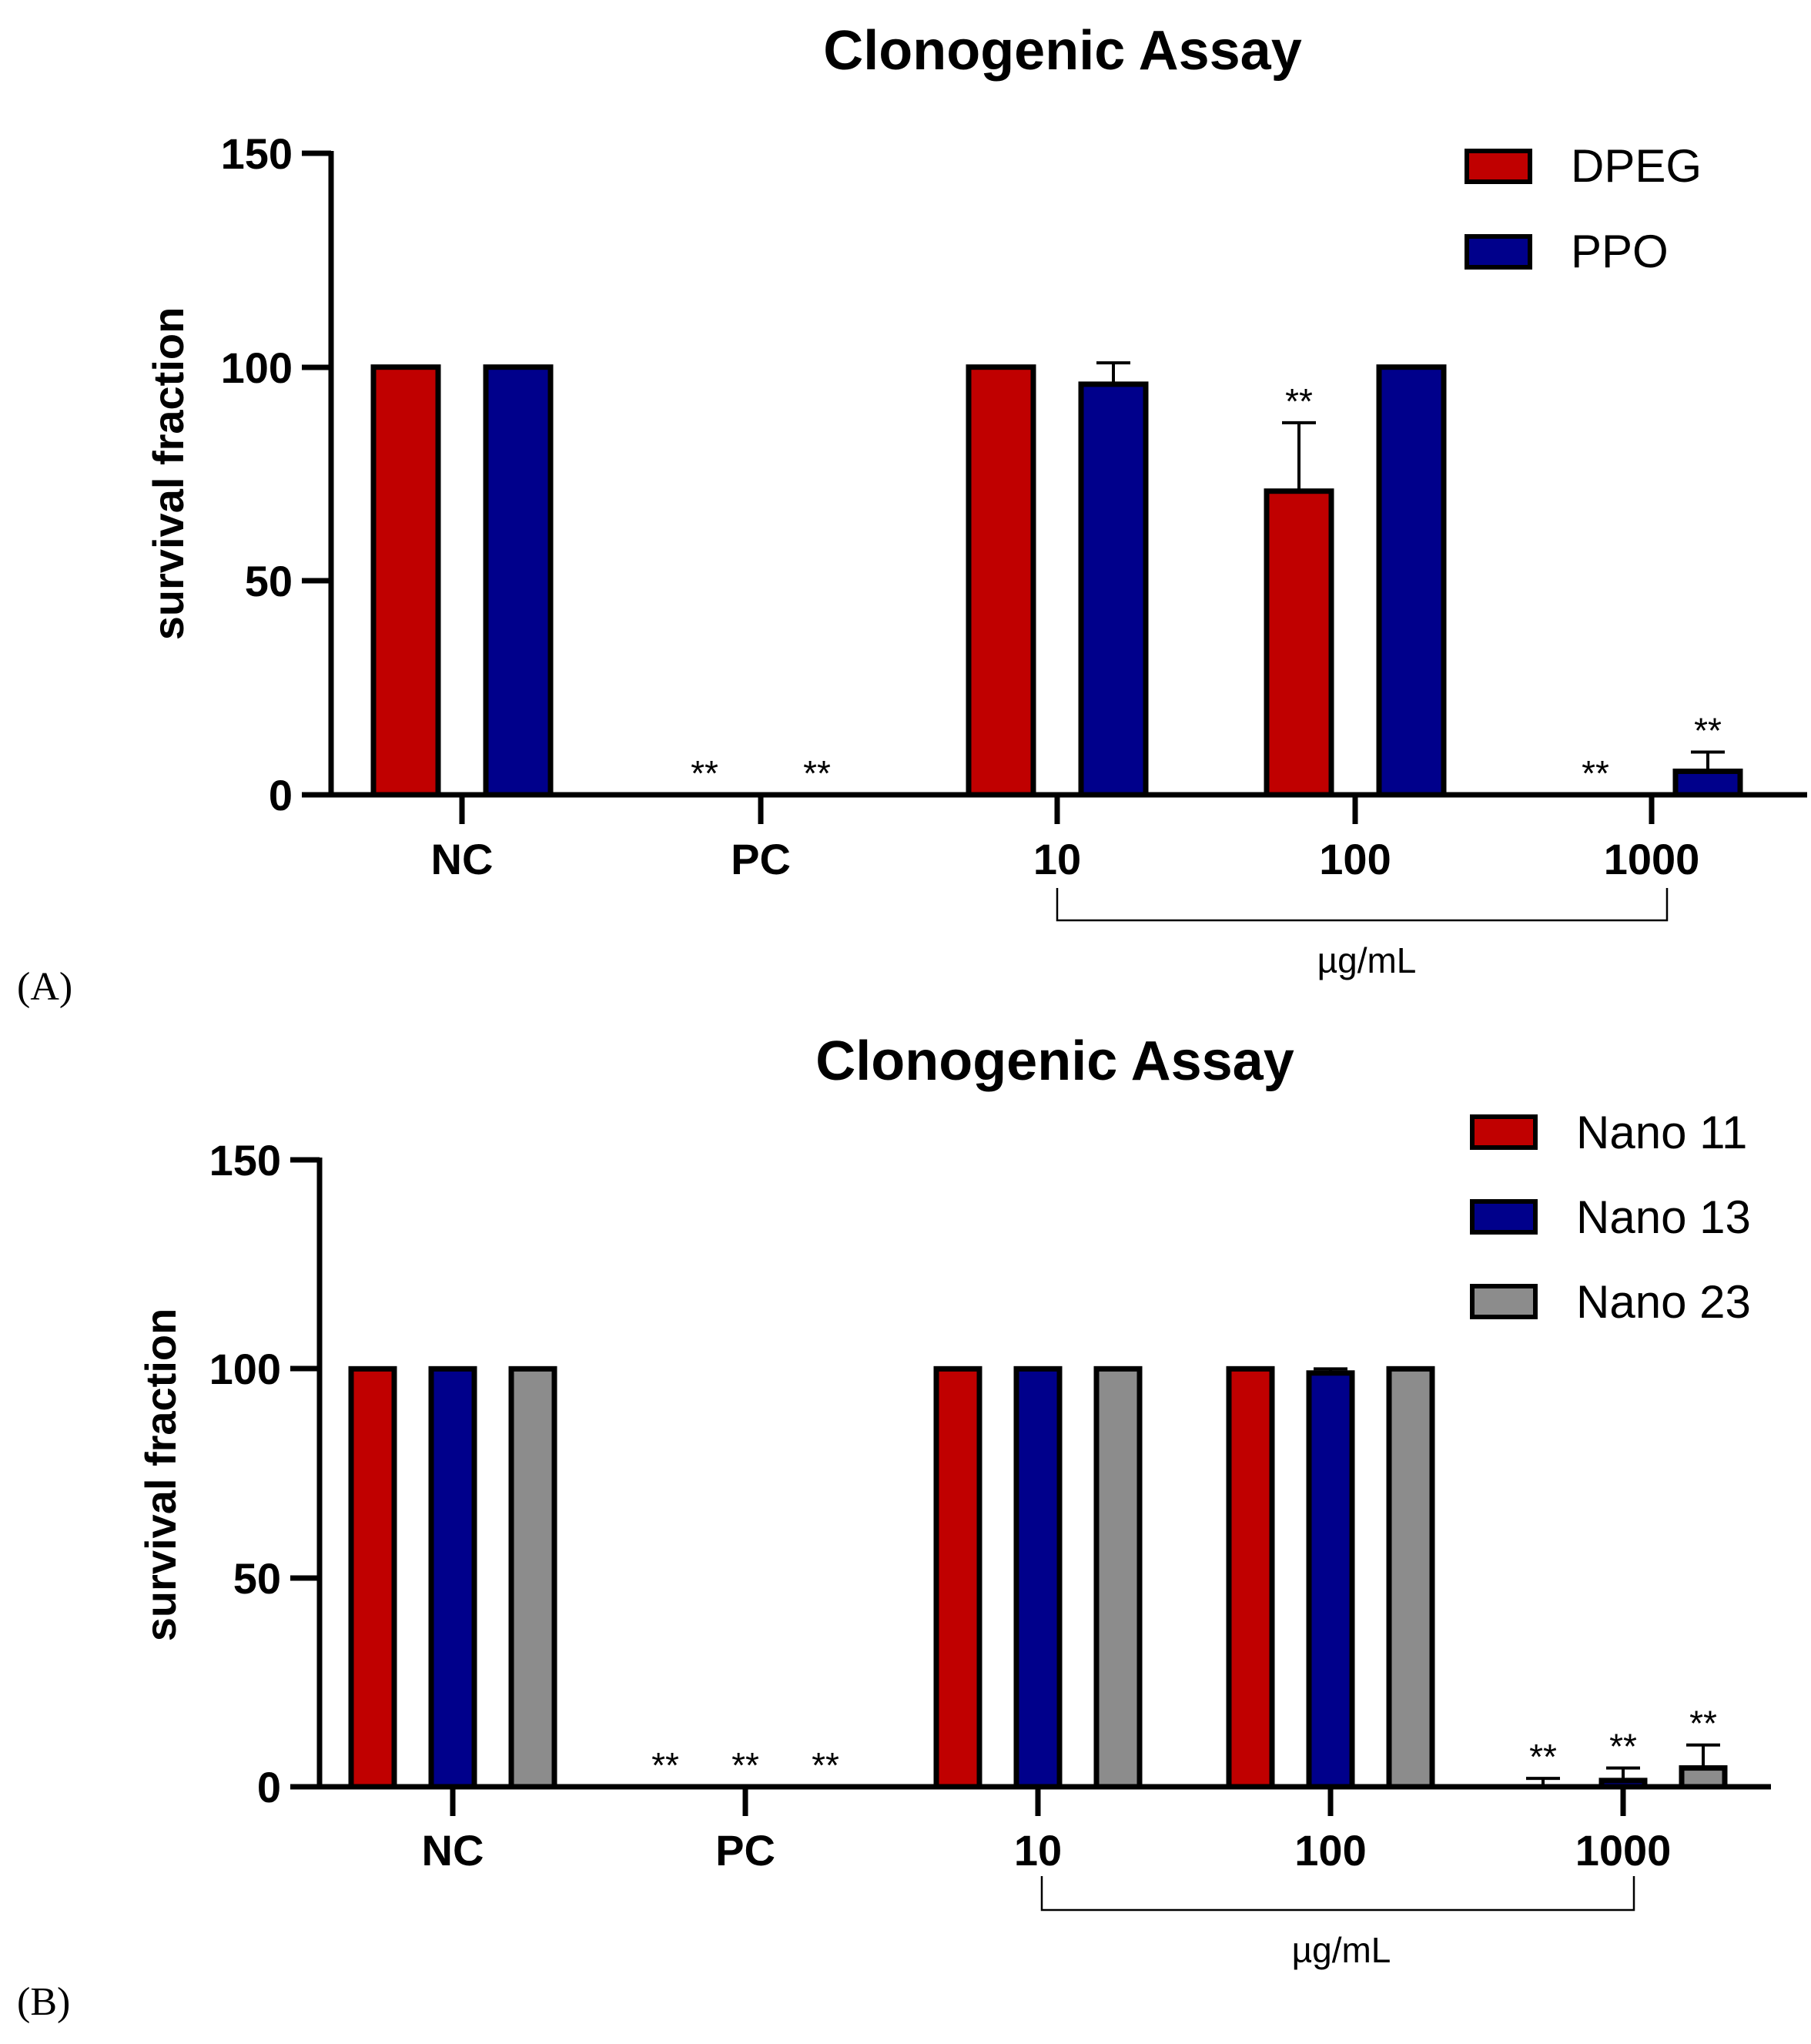  Describe the element at coordinates (44, 987) in the screenshot. I see `chart-a-panel-label: (A)` at that location.